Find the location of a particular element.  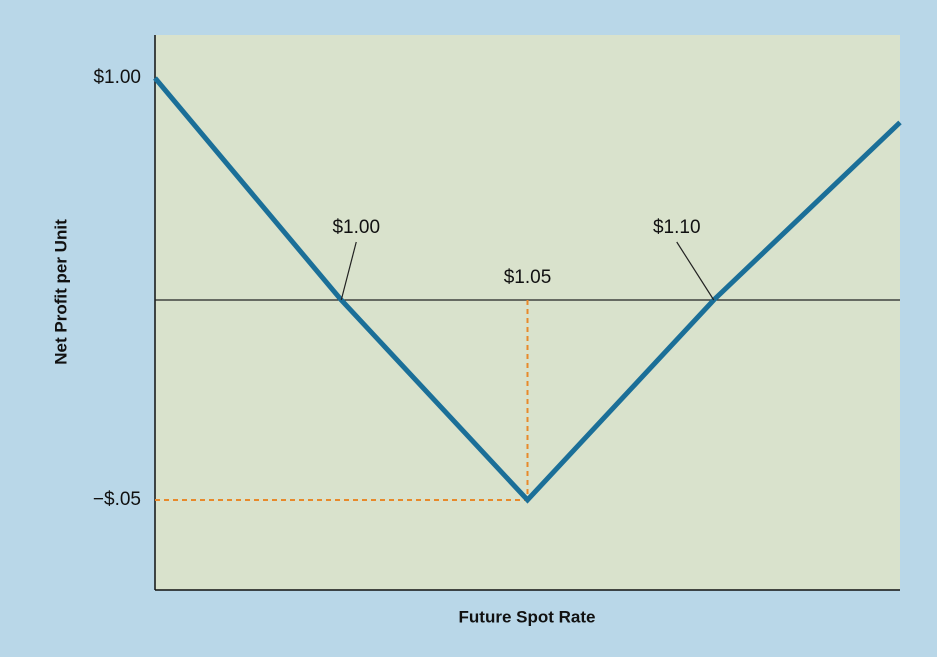

y-tick-label: $1.00 is located at coordinates (117, 77).